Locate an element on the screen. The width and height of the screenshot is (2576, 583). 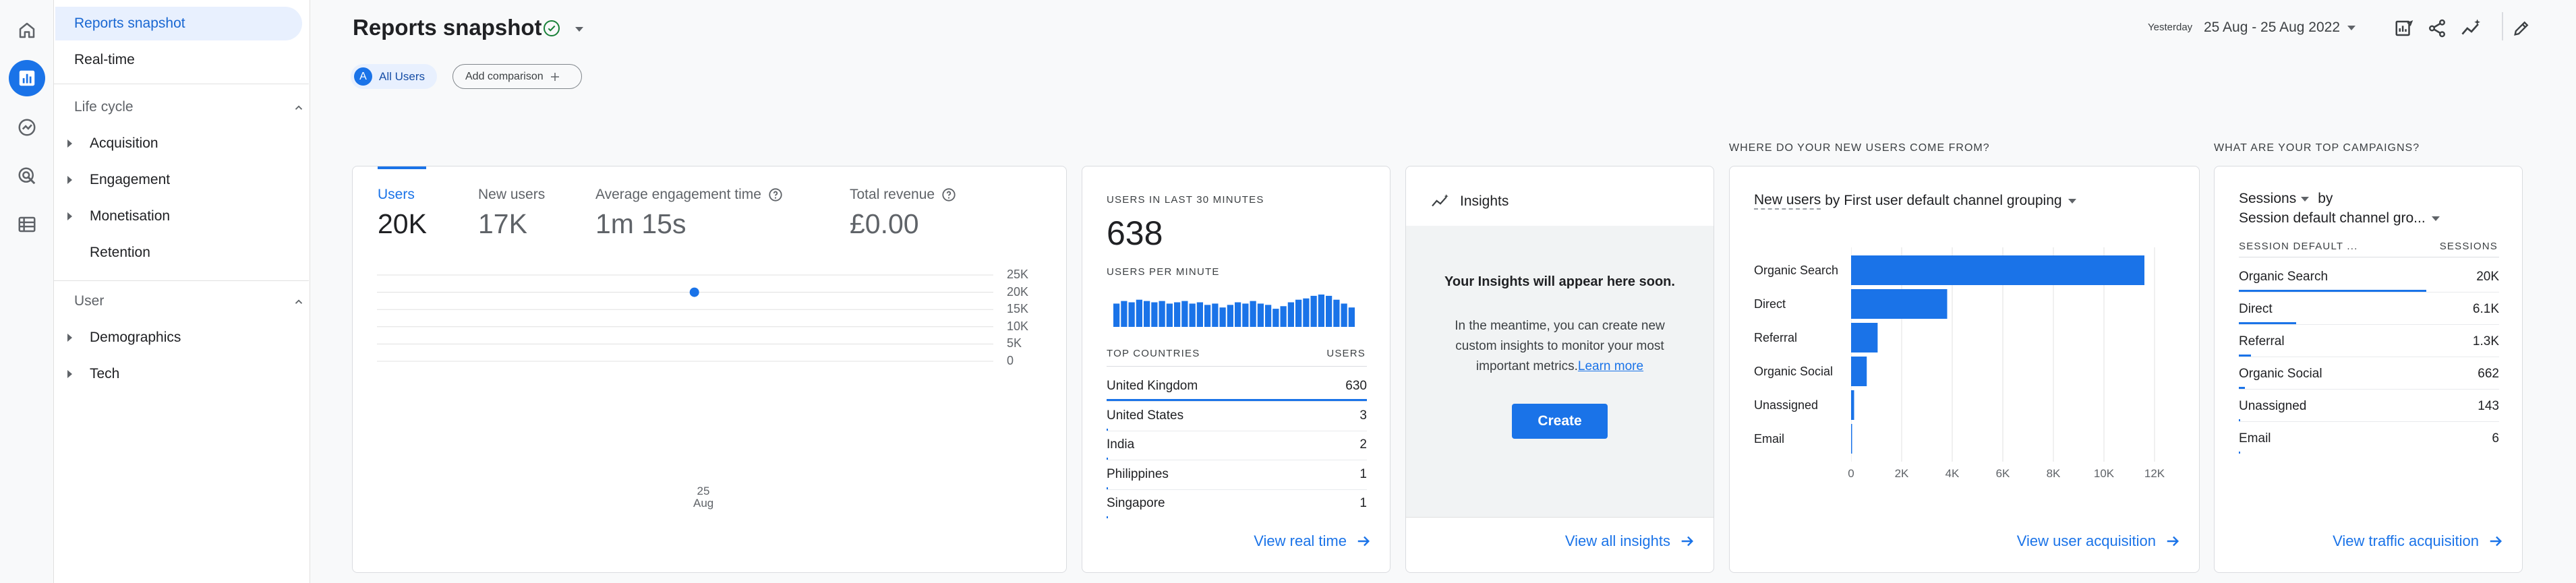
customize-report-icon is located at coordinates (2404, 28).